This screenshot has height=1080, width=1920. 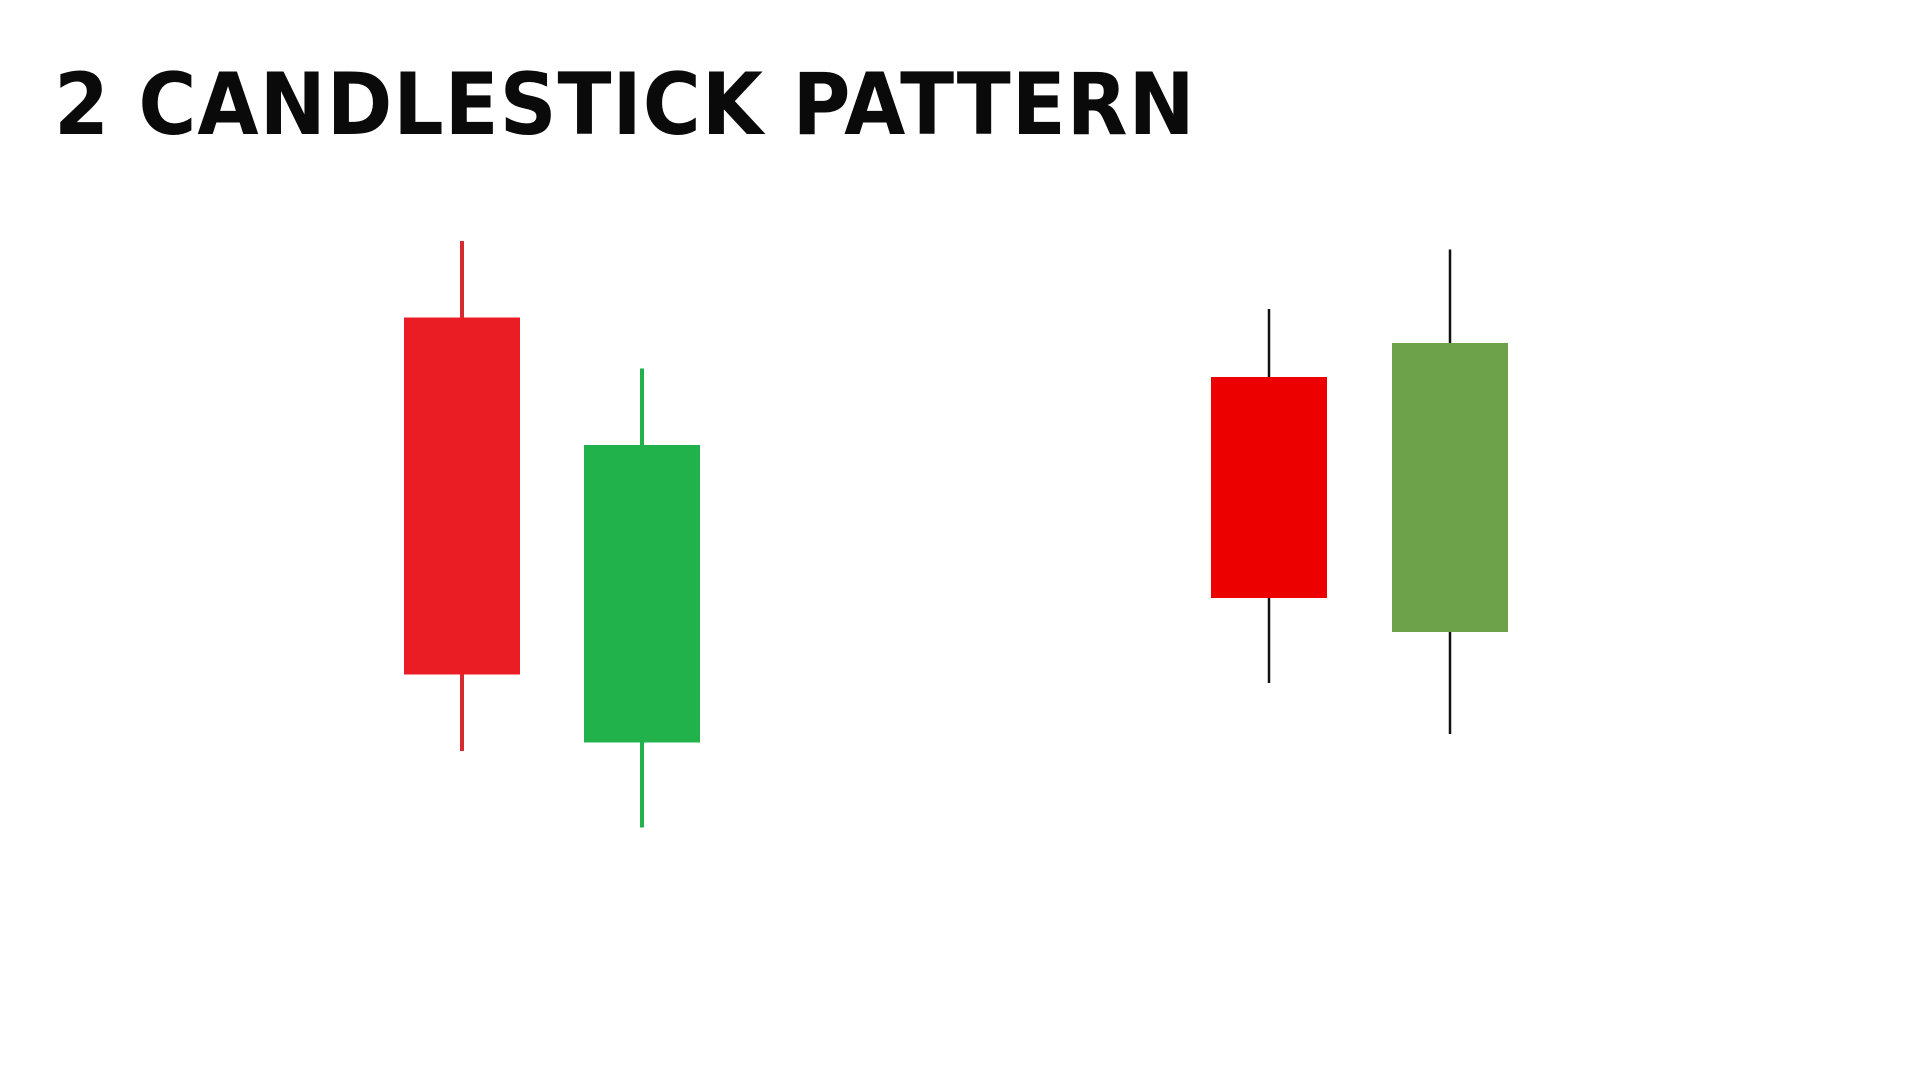 What do you see at coordinates (1359, 491) in the screenshot?
I see `pattern-group-right` at bounding box center [1359, 491].